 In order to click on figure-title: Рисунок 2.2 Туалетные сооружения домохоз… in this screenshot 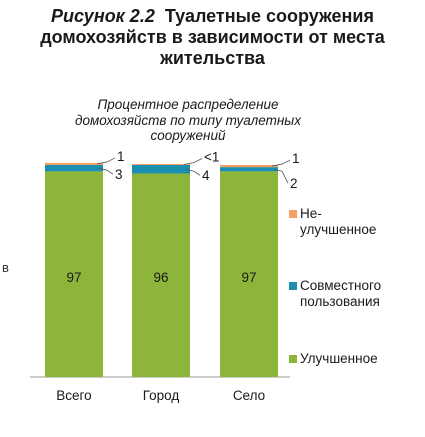, I will do `click(212, 37)`.